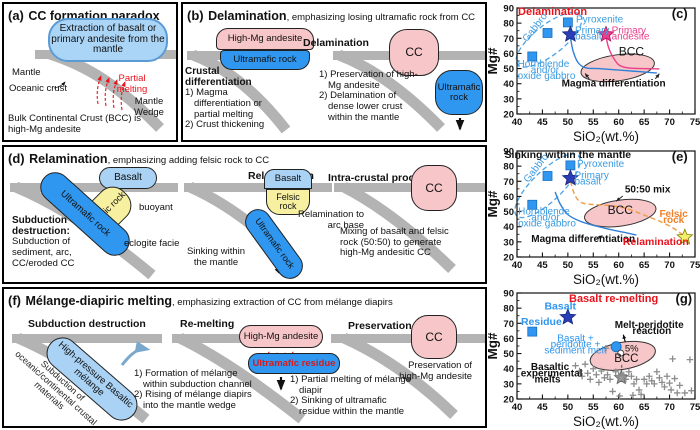  What do you see at coordinates (87, 324) in the screenshot?
I see `subduction-destruction-heading-f: Subduction destruction` at bounding box center [87, 324].